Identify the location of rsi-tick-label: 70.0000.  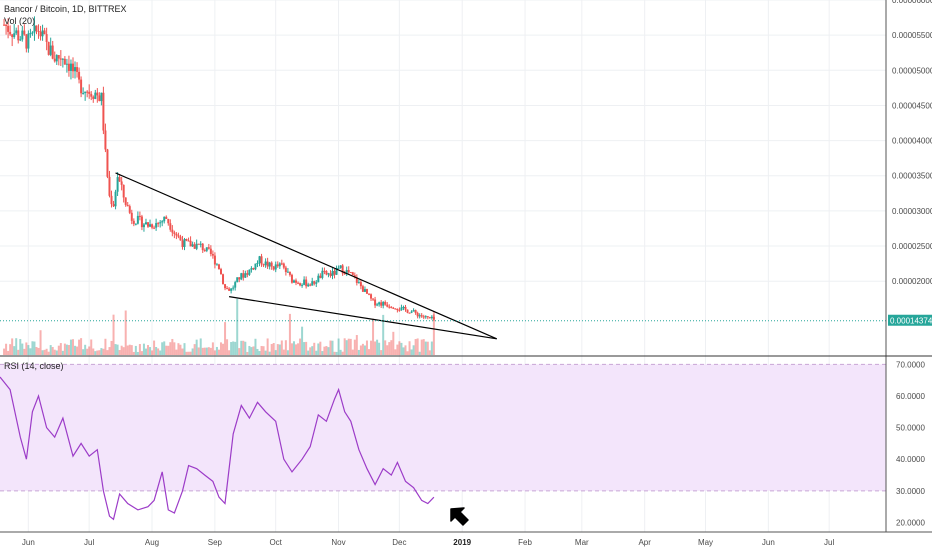
(910, 364).